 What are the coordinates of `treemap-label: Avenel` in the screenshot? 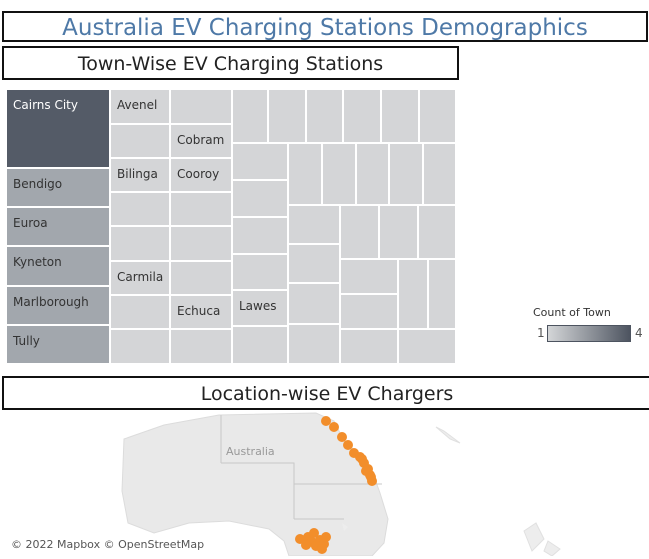 It's located at (137, 105).